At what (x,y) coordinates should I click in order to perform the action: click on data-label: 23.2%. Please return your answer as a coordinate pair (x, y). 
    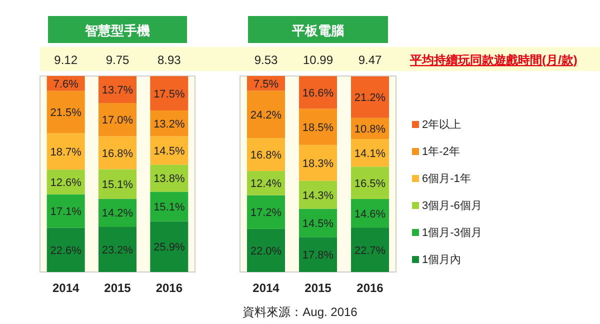
    Looking at the image, I should click on (118, 250).